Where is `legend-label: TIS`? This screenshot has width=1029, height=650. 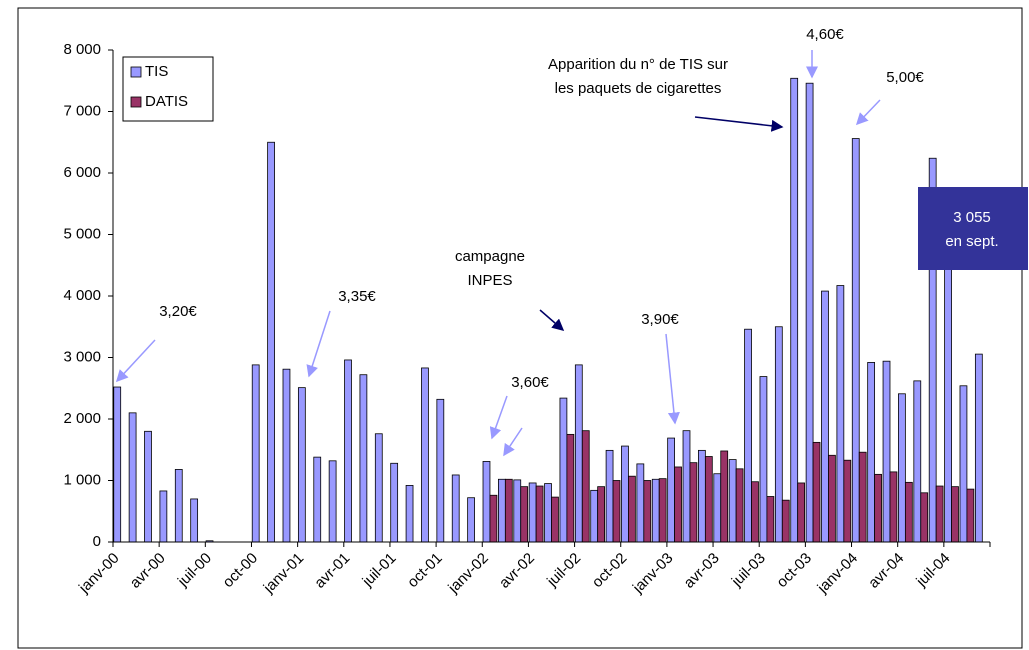 legend-label: TIS is located at coordinates (156, 71).